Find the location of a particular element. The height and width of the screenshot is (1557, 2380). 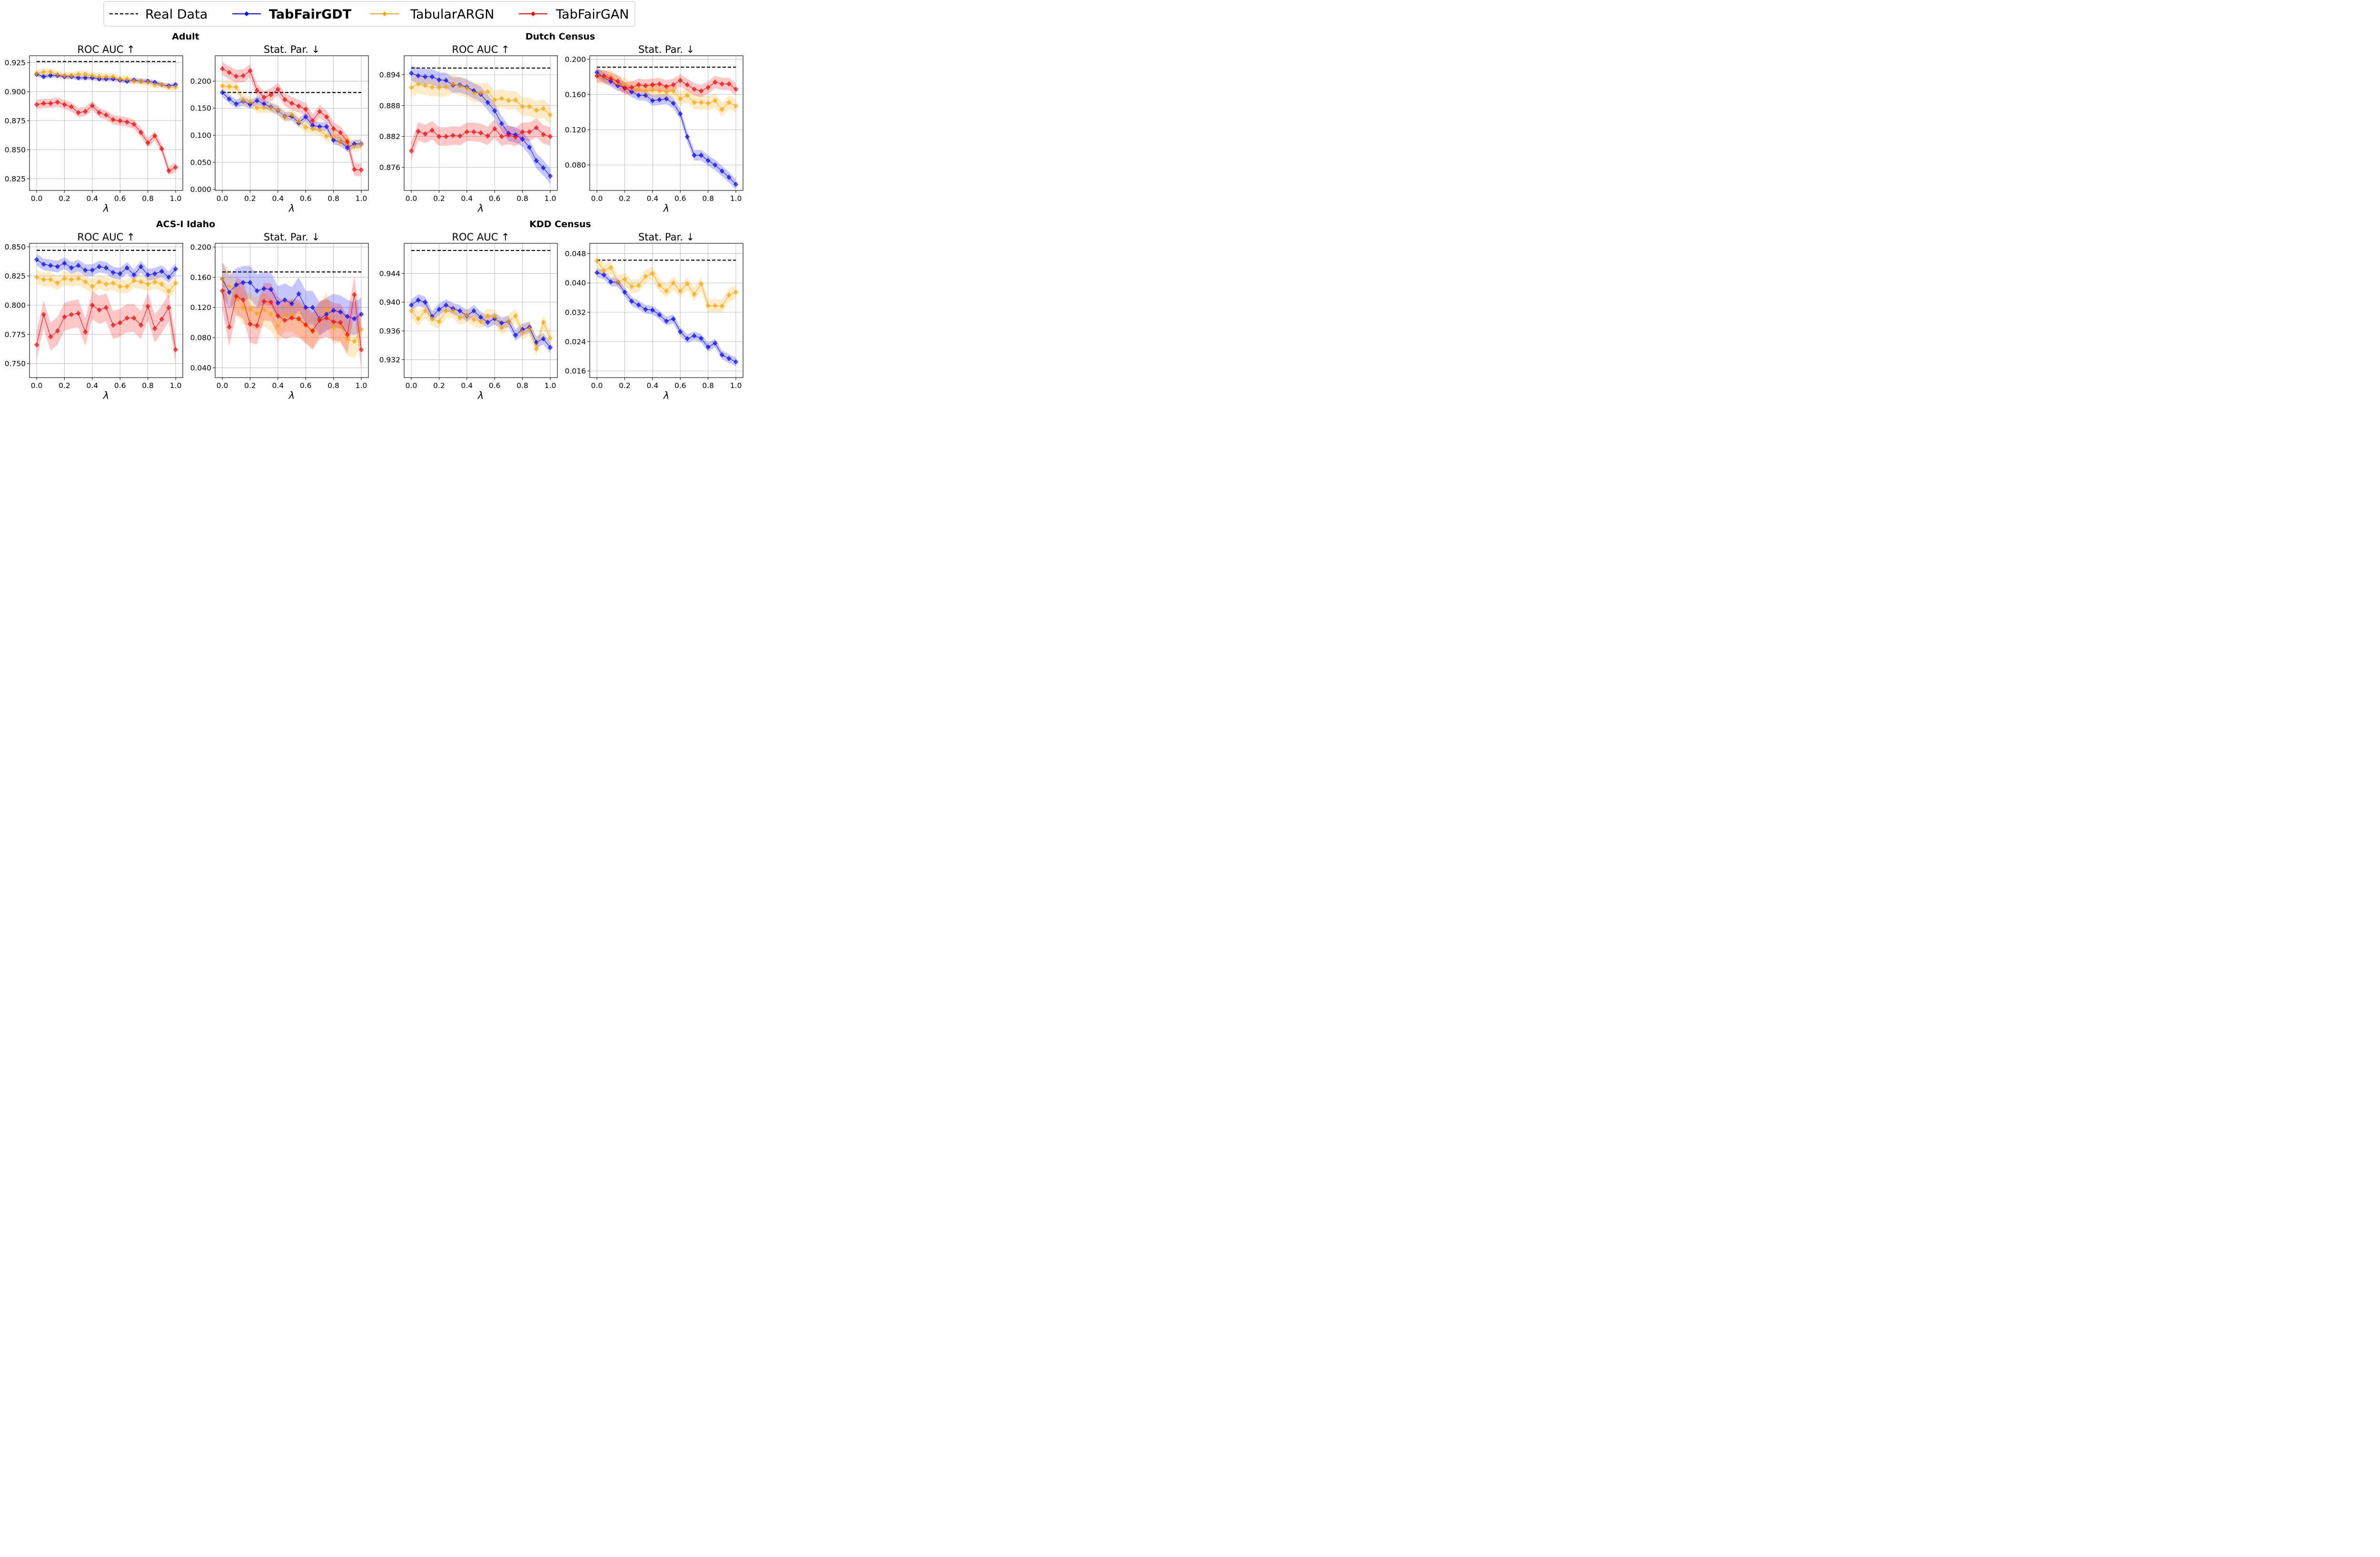

y-tick-label: 0.150 is located at coordinates (200, 108).